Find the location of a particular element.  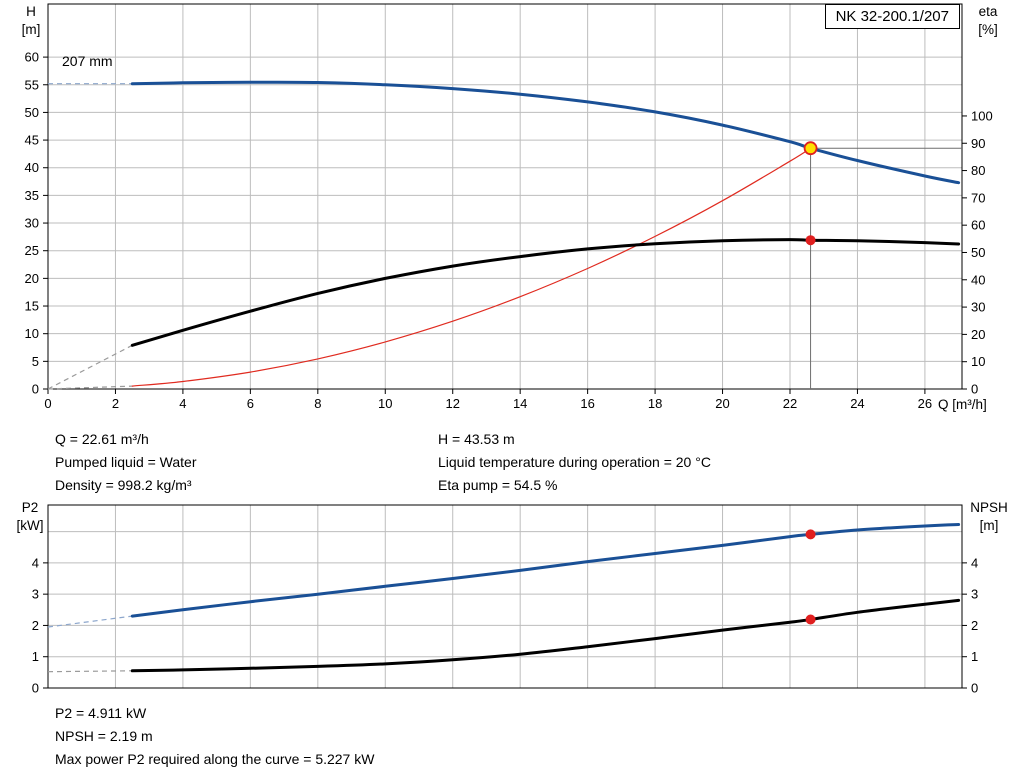

axis-title-line: eta is located at coordinates (988, 11).